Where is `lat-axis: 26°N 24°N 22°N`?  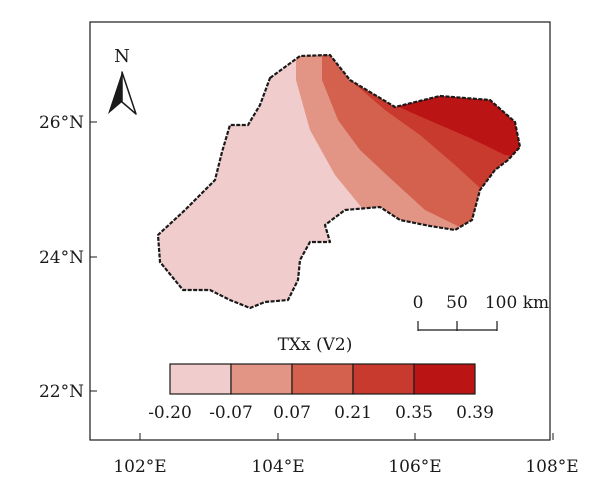
lat-axis: 26°N 24°N 22°N is located at coordinates (68, 257).